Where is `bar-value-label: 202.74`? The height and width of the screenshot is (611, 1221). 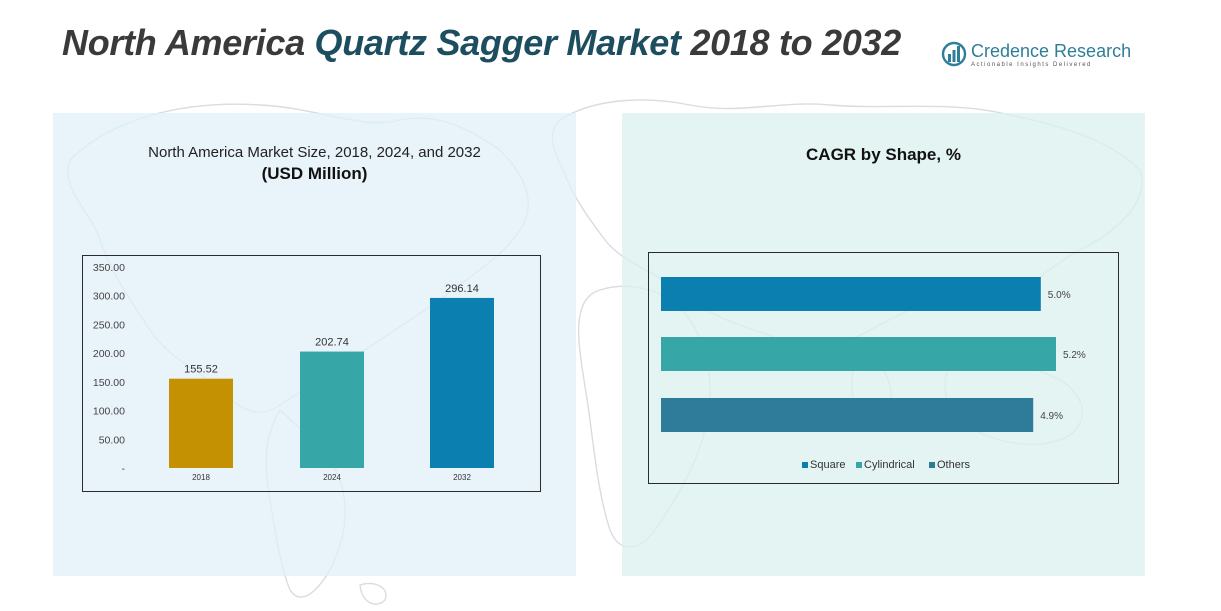
bar-value-label: 202.74 is located at coordinates (332, 343).